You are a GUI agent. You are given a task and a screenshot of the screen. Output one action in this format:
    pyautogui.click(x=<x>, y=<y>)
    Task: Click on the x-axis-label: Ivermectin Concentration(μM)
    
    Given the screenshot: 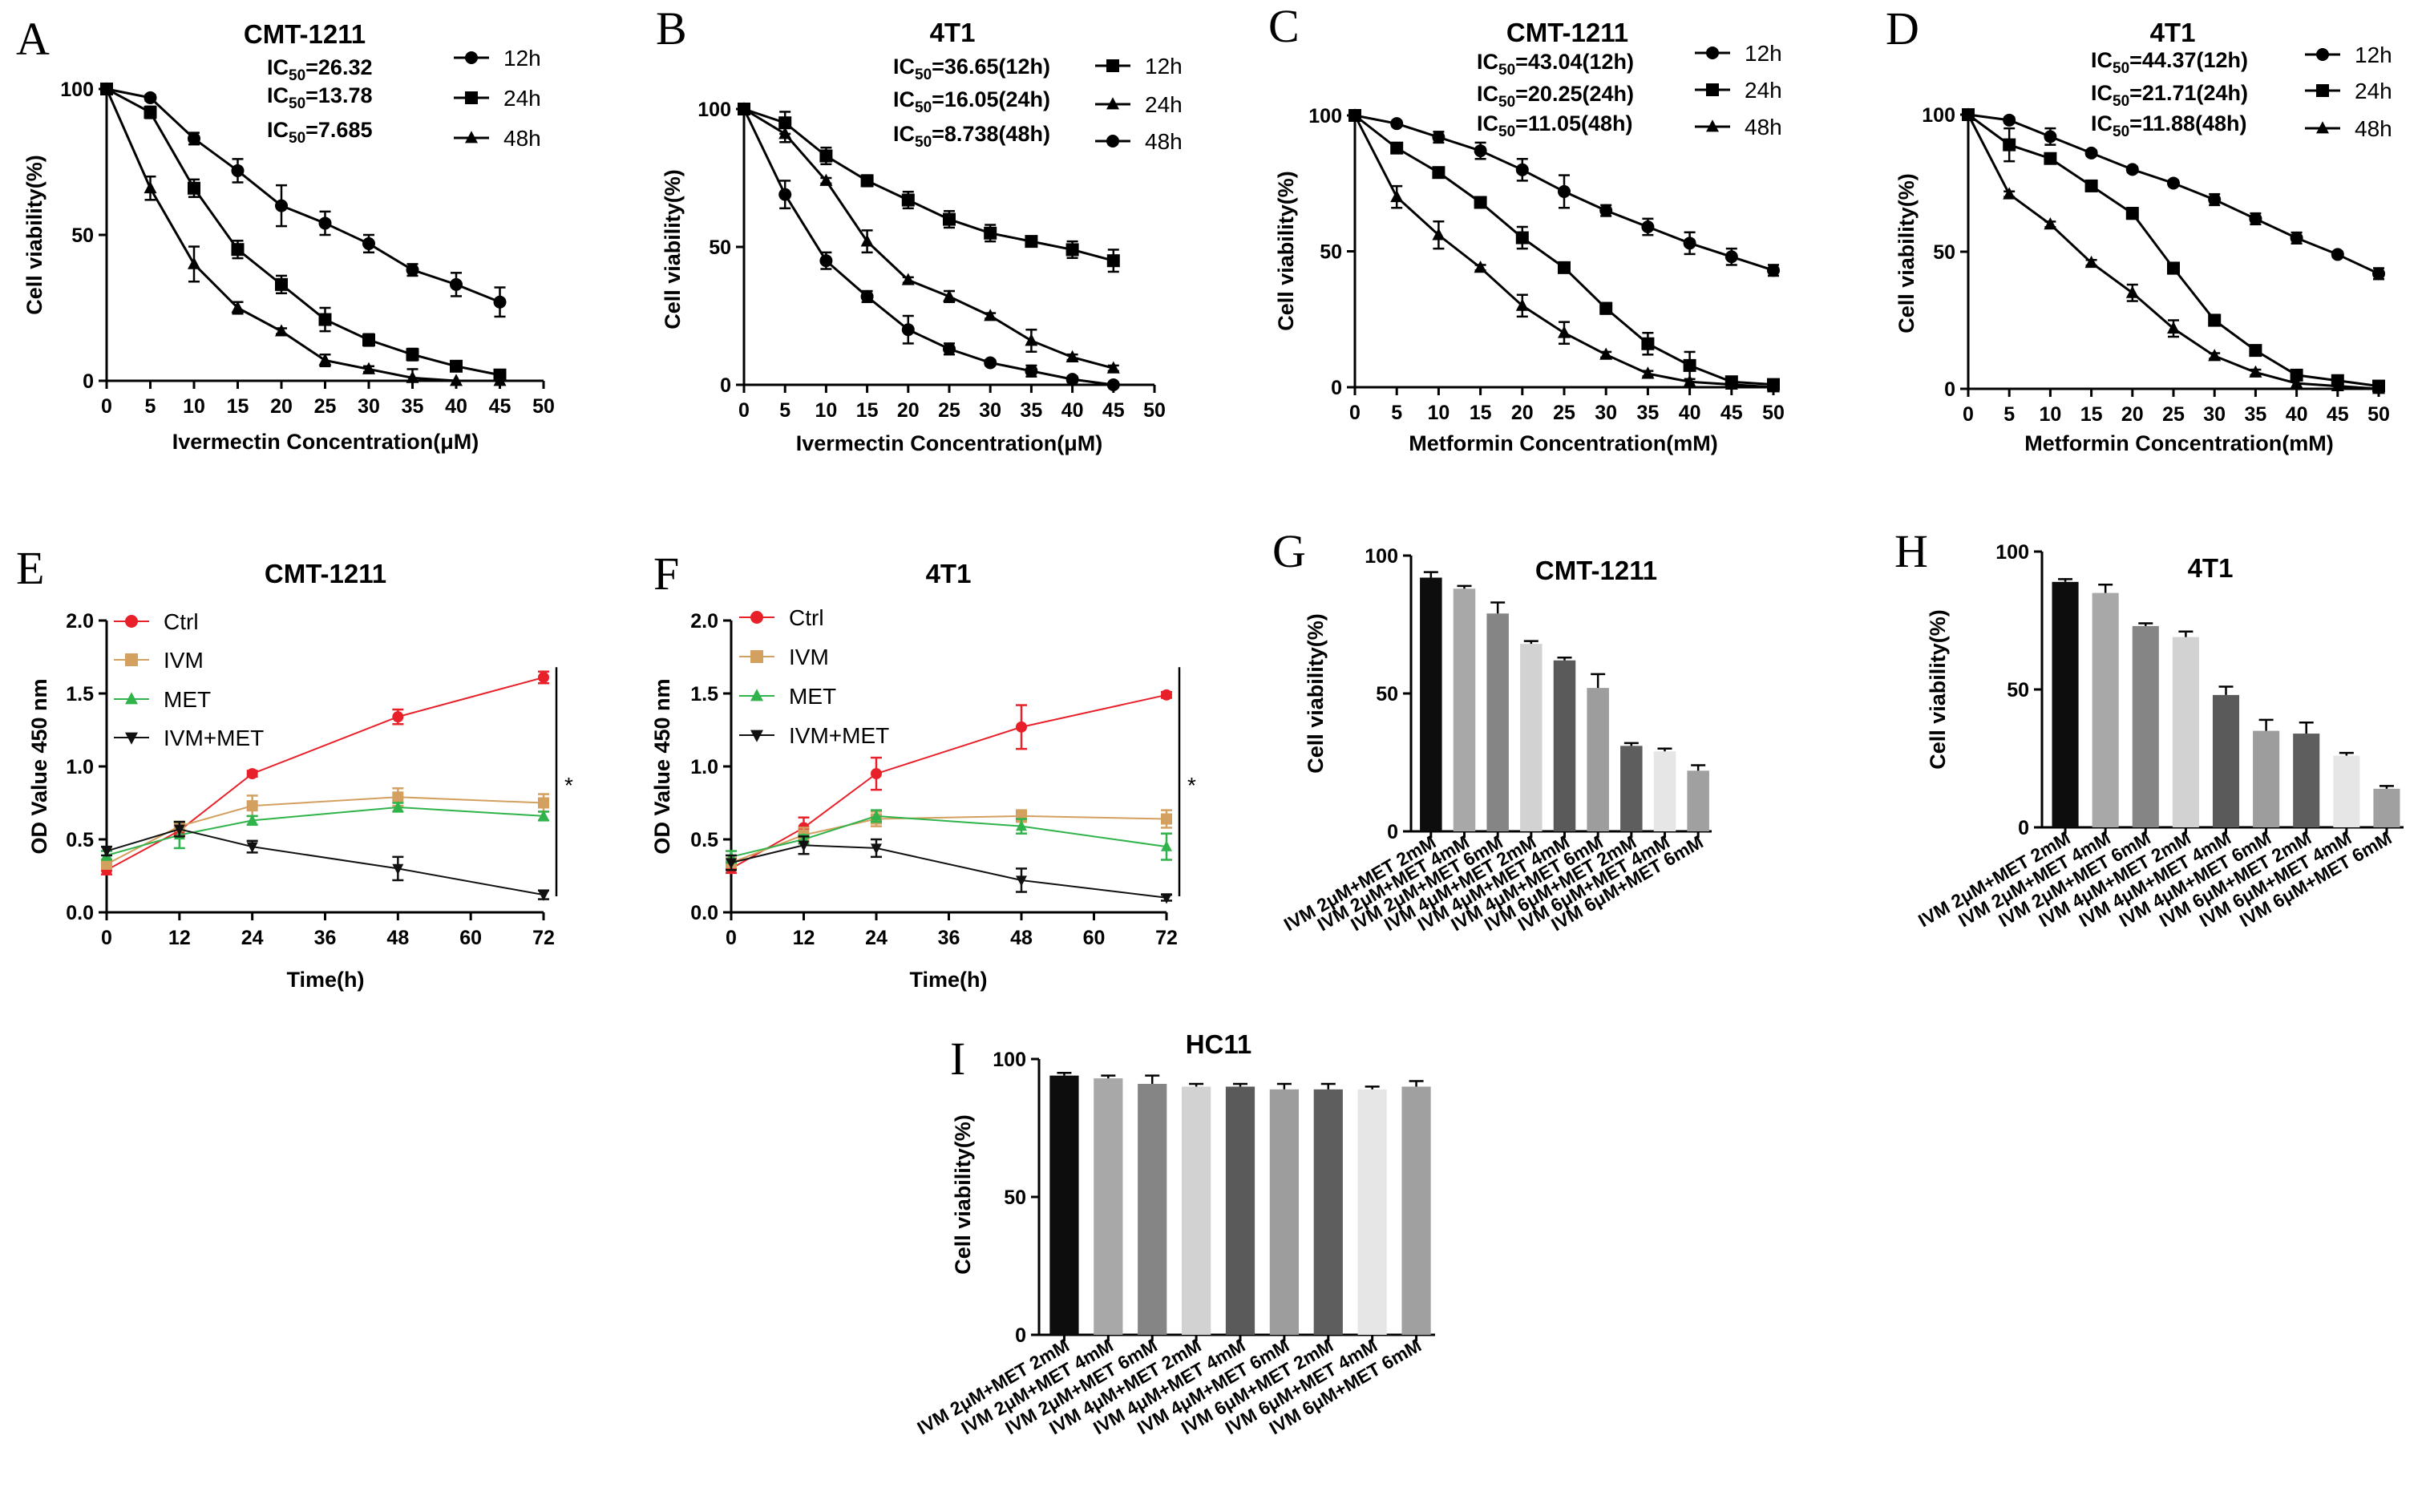 What is the action you would take?
    pyautogui.click(x=949, y=443)
    